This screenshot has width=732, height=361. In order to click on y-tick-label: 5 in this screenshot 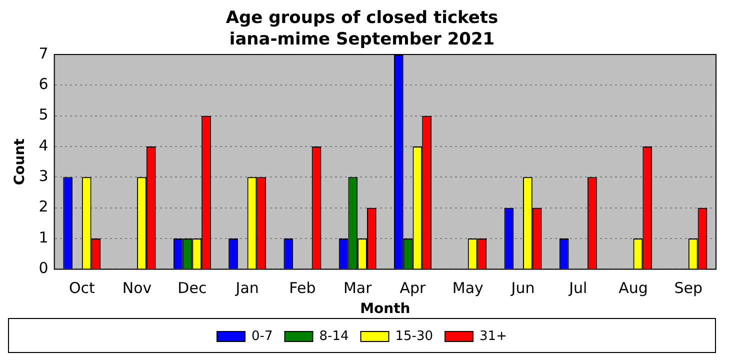, I will do `click(43, 115)`.